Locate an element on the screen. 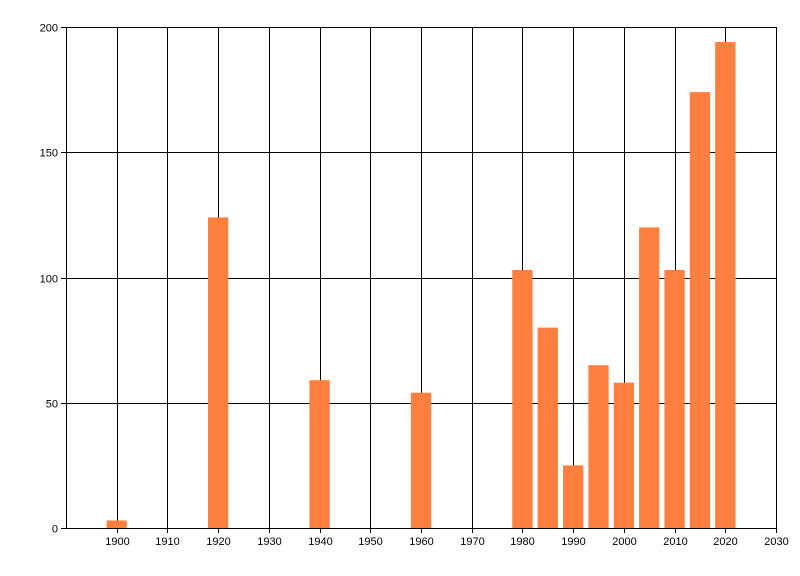 This screenshot has height=576, width=800. x-tick-label: 1940 is located at coordinates (320, 542).